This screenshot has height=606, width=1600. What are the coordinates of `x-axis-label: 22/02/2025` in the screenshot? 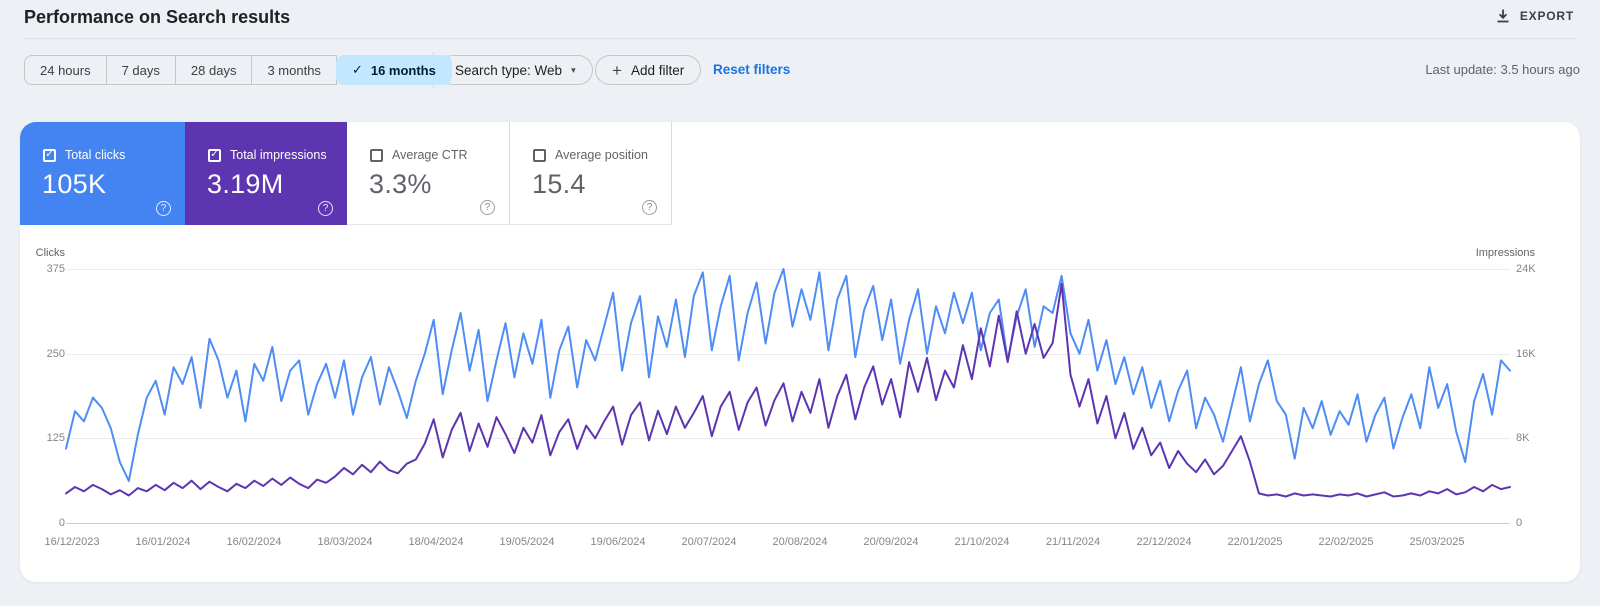 It's located at (1346, 542).